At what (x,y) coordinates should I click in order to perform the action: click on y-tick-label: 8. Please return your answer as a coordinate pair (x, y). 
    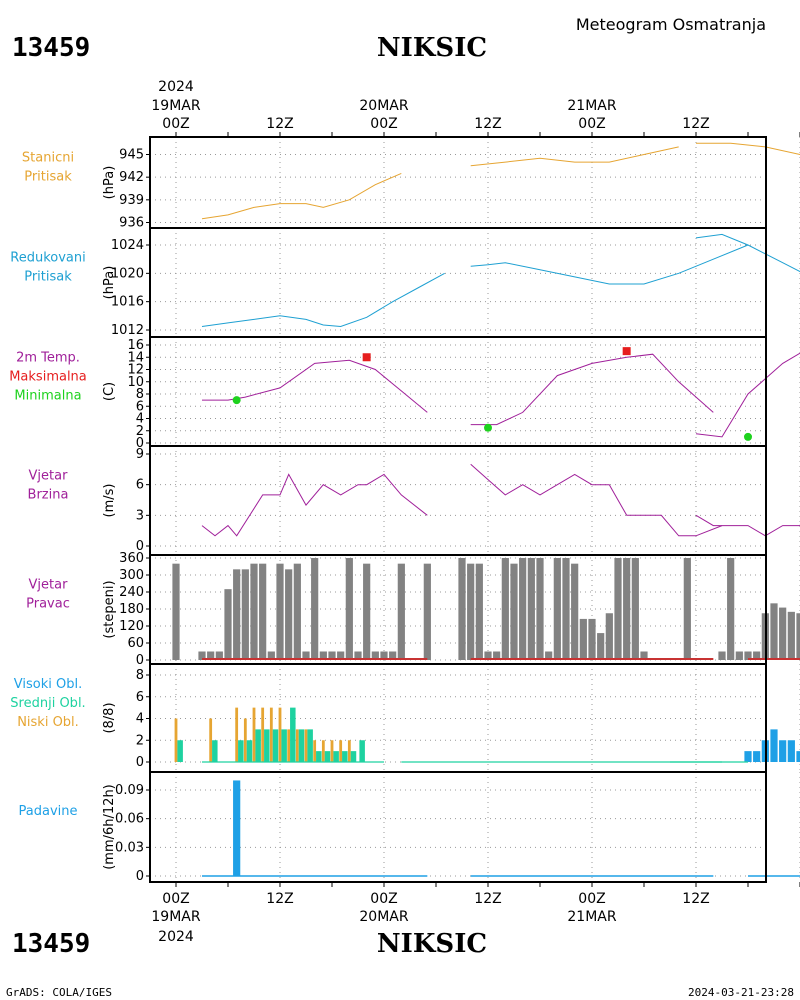
    Looking at the image, I should click on (140, 675).